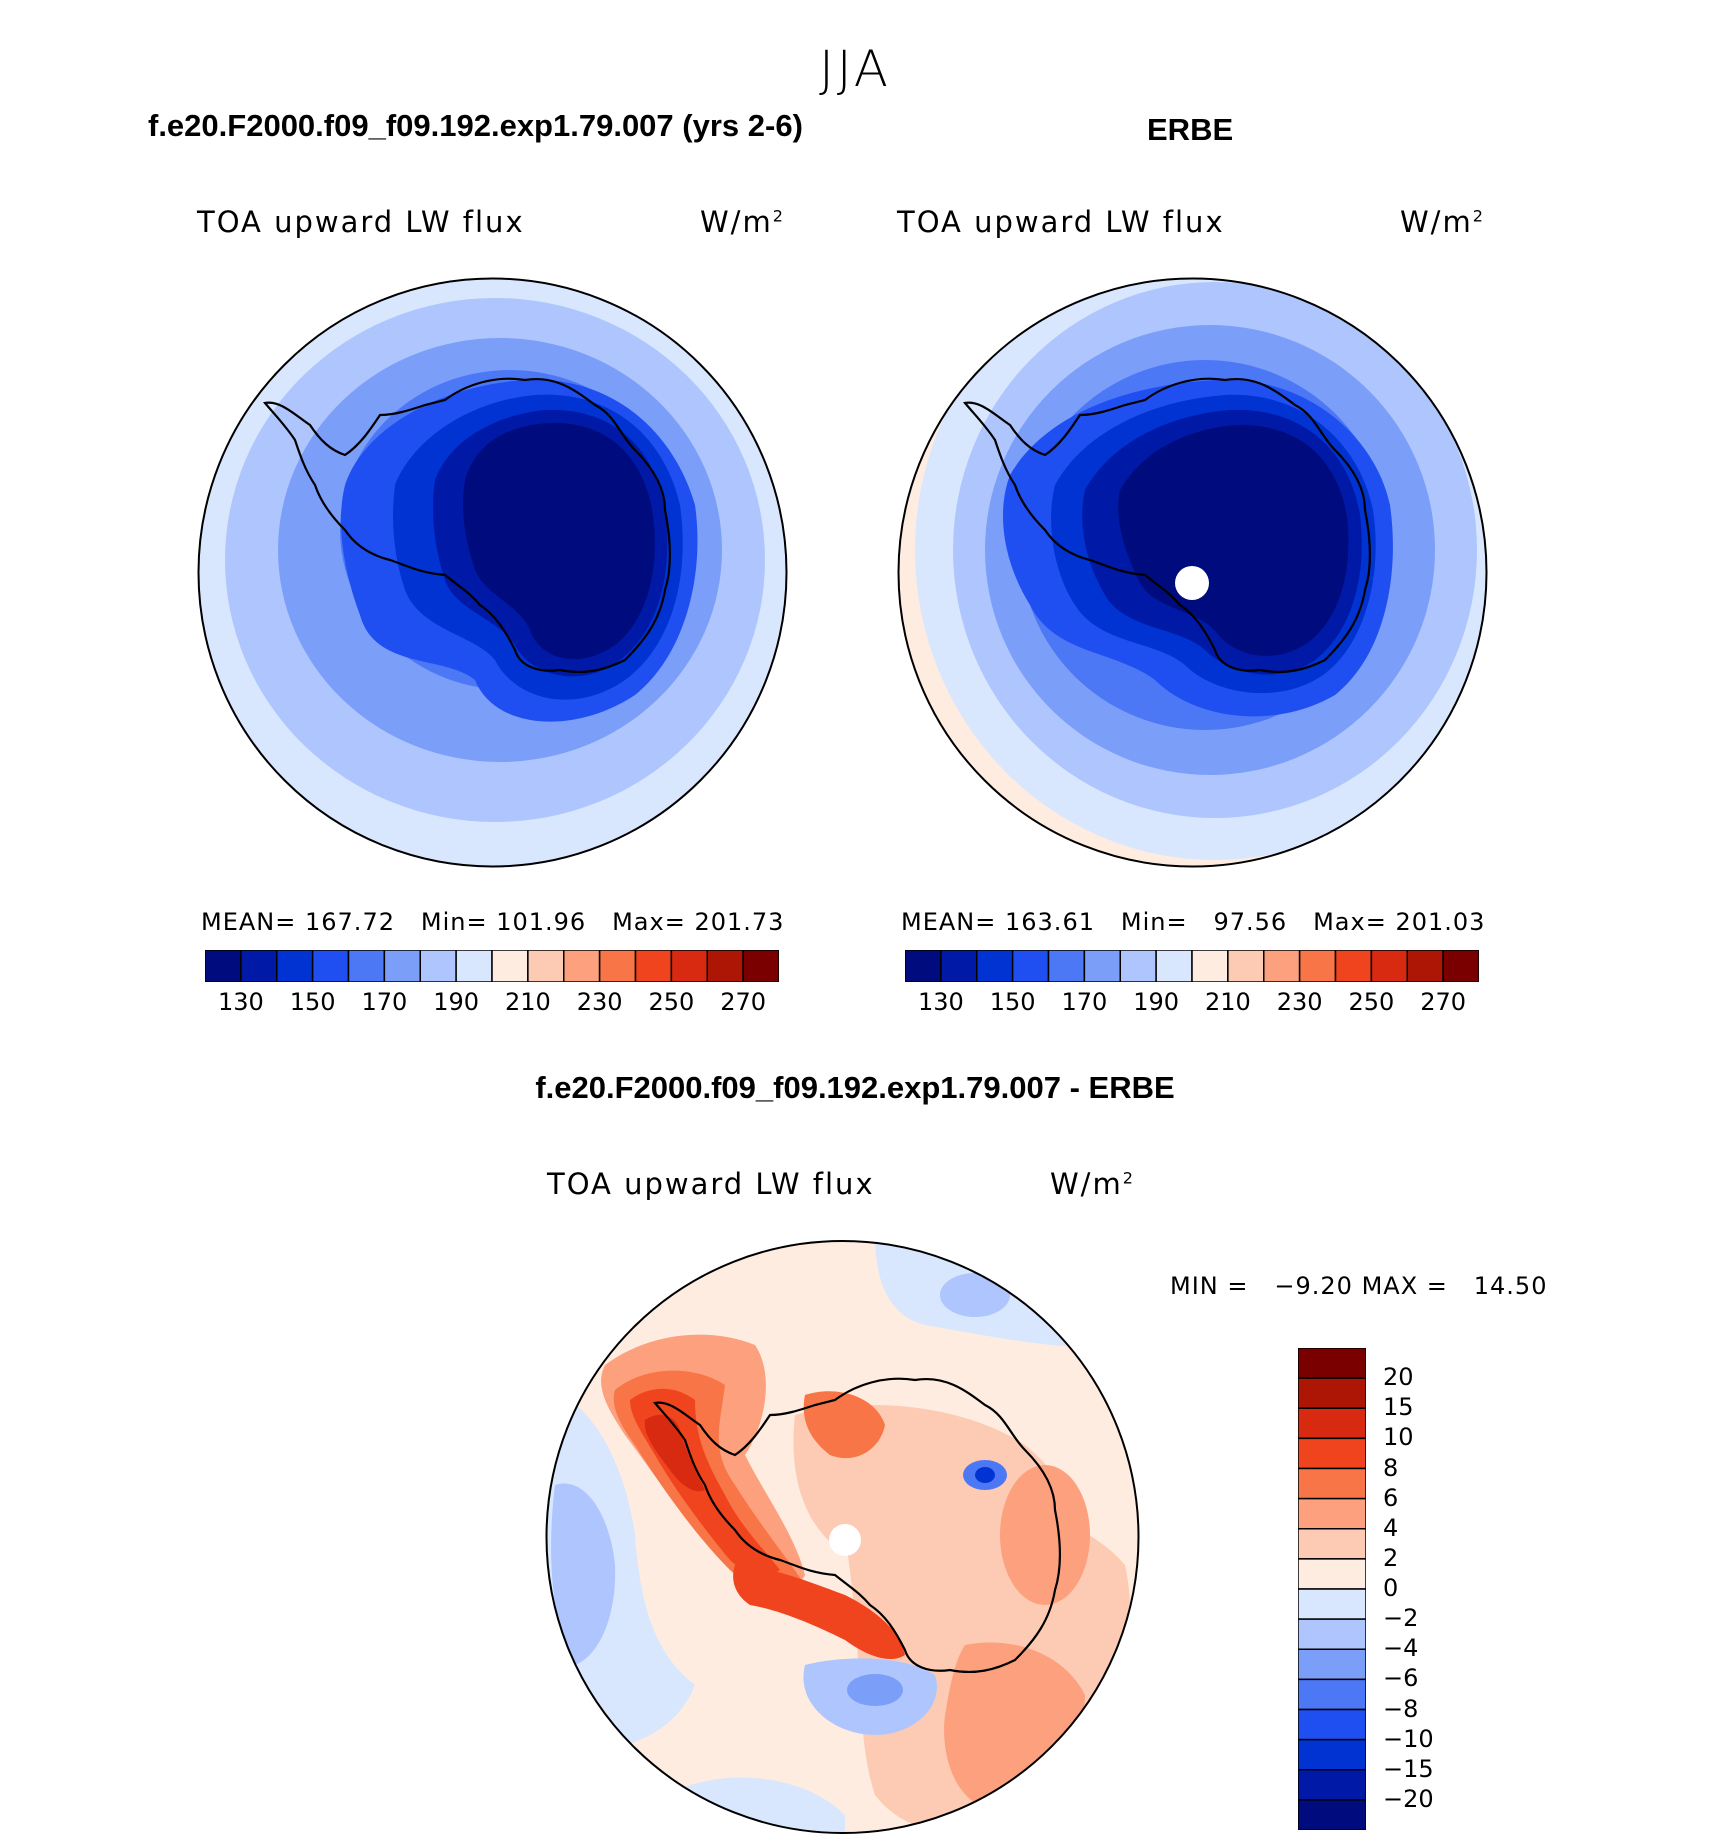  Describe the element at coordinates (1391, 1557) in the screenshot. I see `panel3-colorbar-tick-label: 2` at that location.